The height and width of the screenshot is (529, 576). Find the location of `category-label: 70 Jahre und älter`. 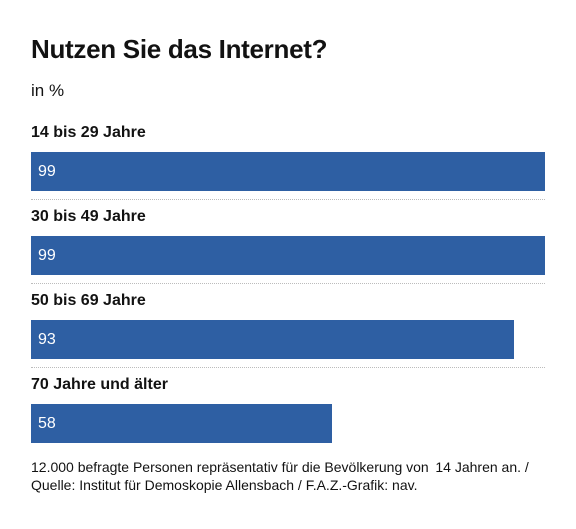

category-label: 70 Jahre und älter is located at coordinates (99, 384).